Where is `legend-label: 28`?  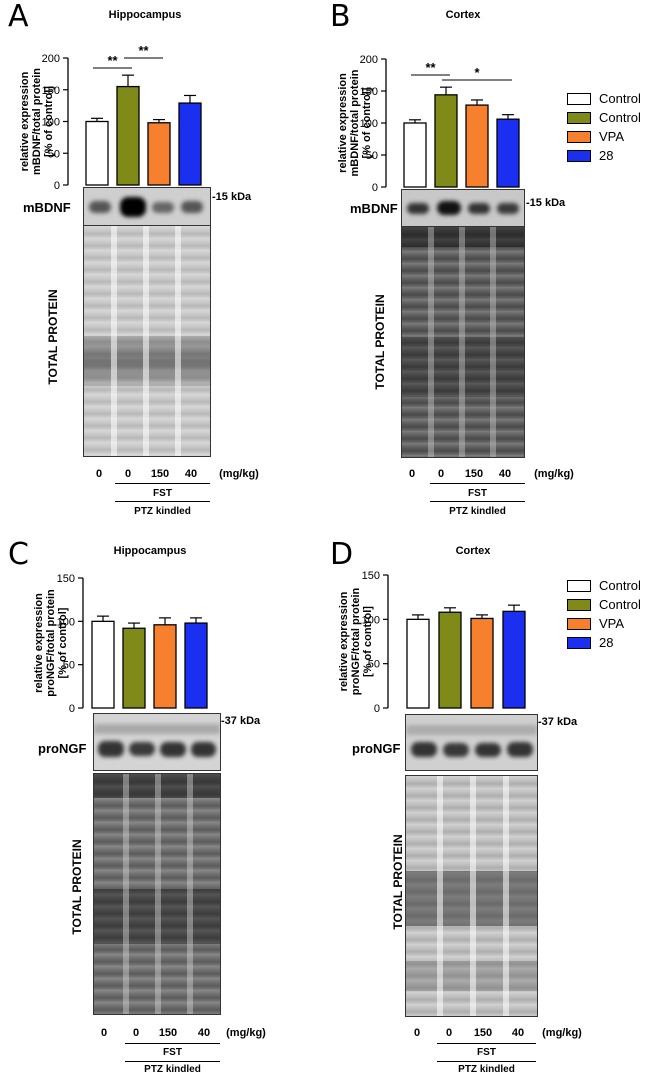 legend-label: 28 is located at coordinates (606, 155).